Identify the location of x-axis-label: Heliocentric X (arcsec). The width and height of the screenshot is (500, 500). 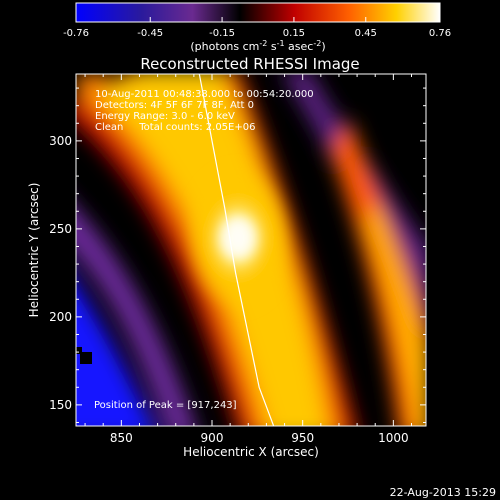
(251, 452).